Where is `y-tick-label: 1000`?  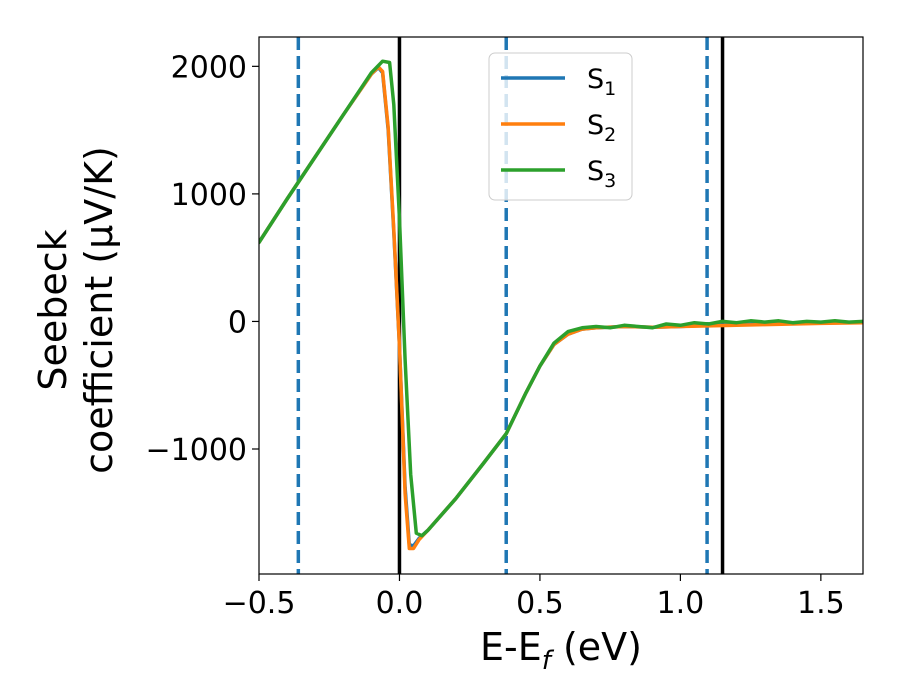 y-tick-label: 1000 is located at coordinates (209, 195).